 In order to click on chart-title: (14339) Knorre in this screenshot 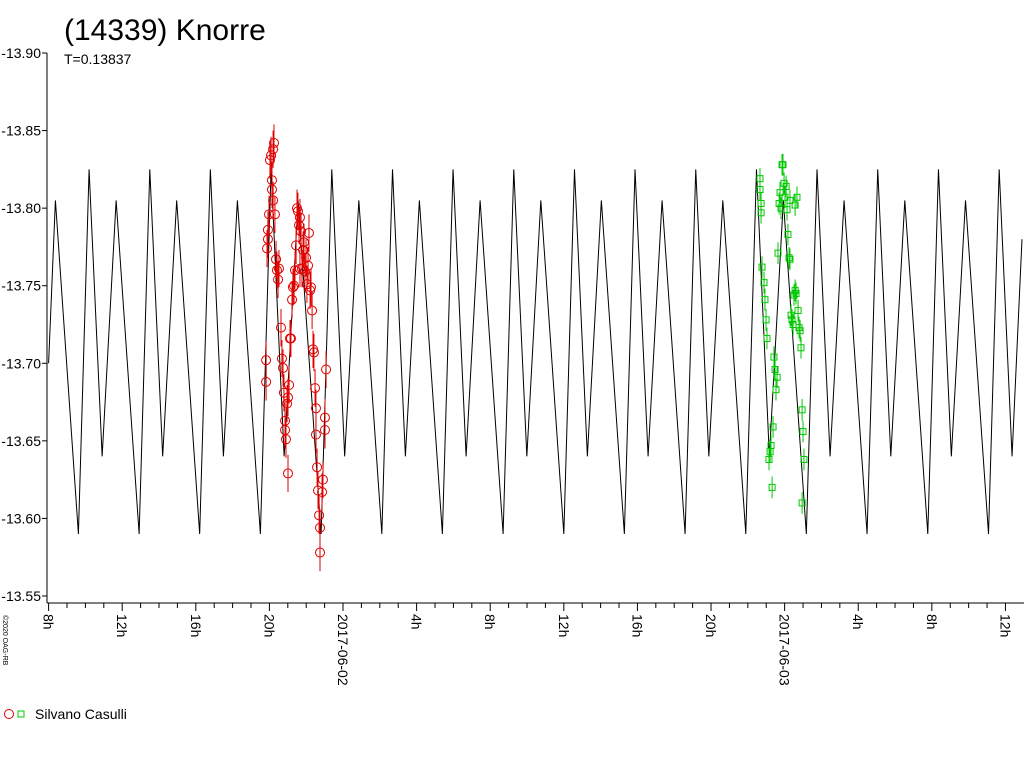, I will do `click(165, 30)`.